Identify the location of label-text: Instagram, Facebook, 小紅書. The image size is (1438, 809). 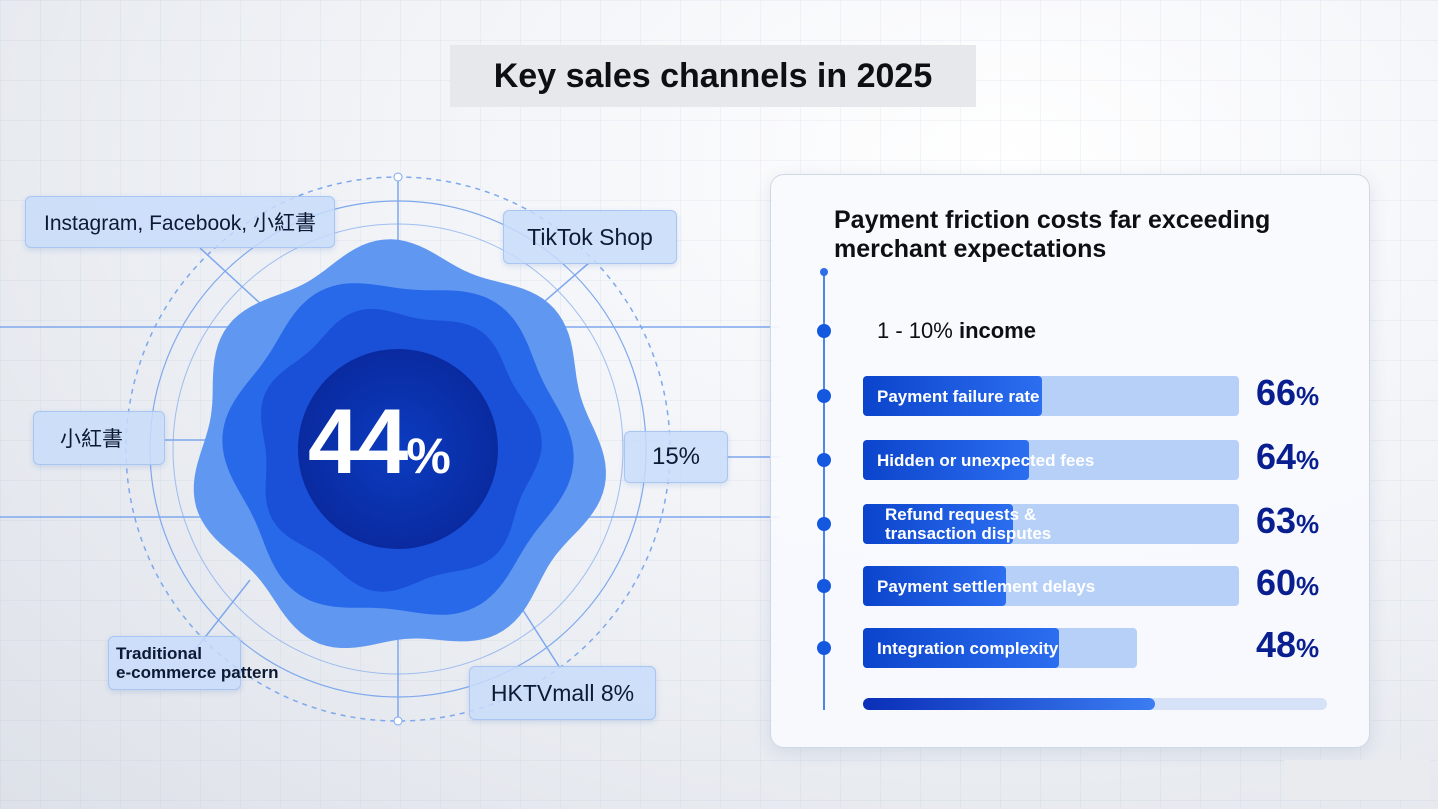
(180, 223).